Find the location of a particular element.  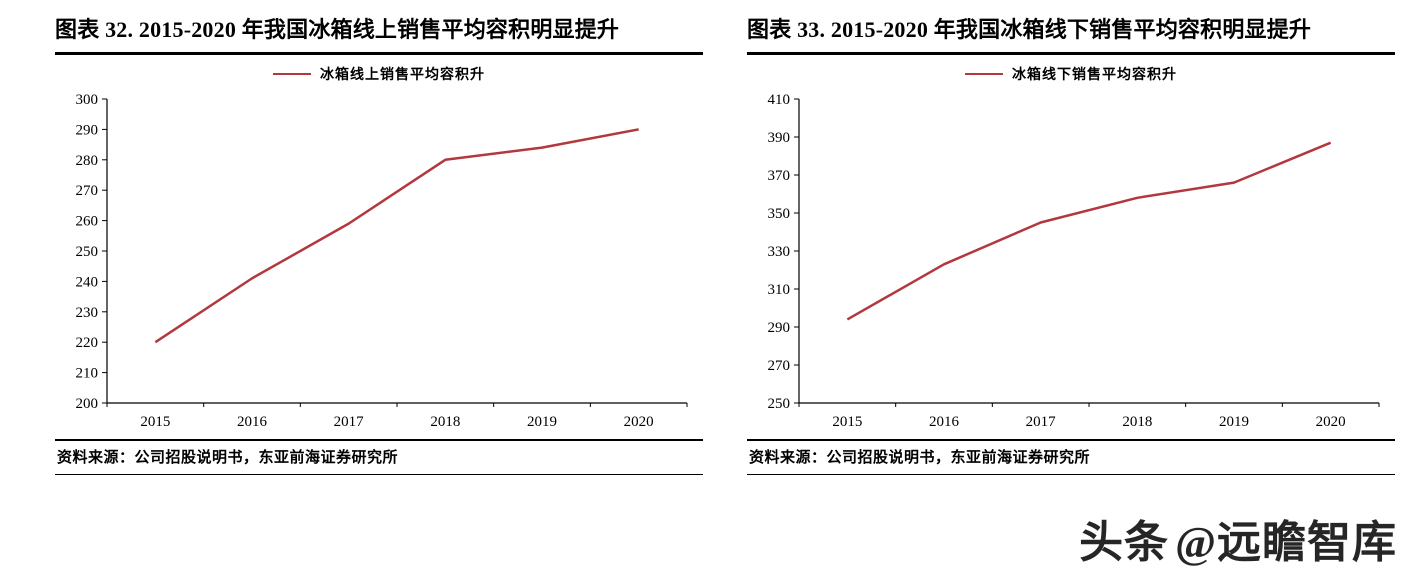

svg-text: 210 is located at coordinates (87, 374).